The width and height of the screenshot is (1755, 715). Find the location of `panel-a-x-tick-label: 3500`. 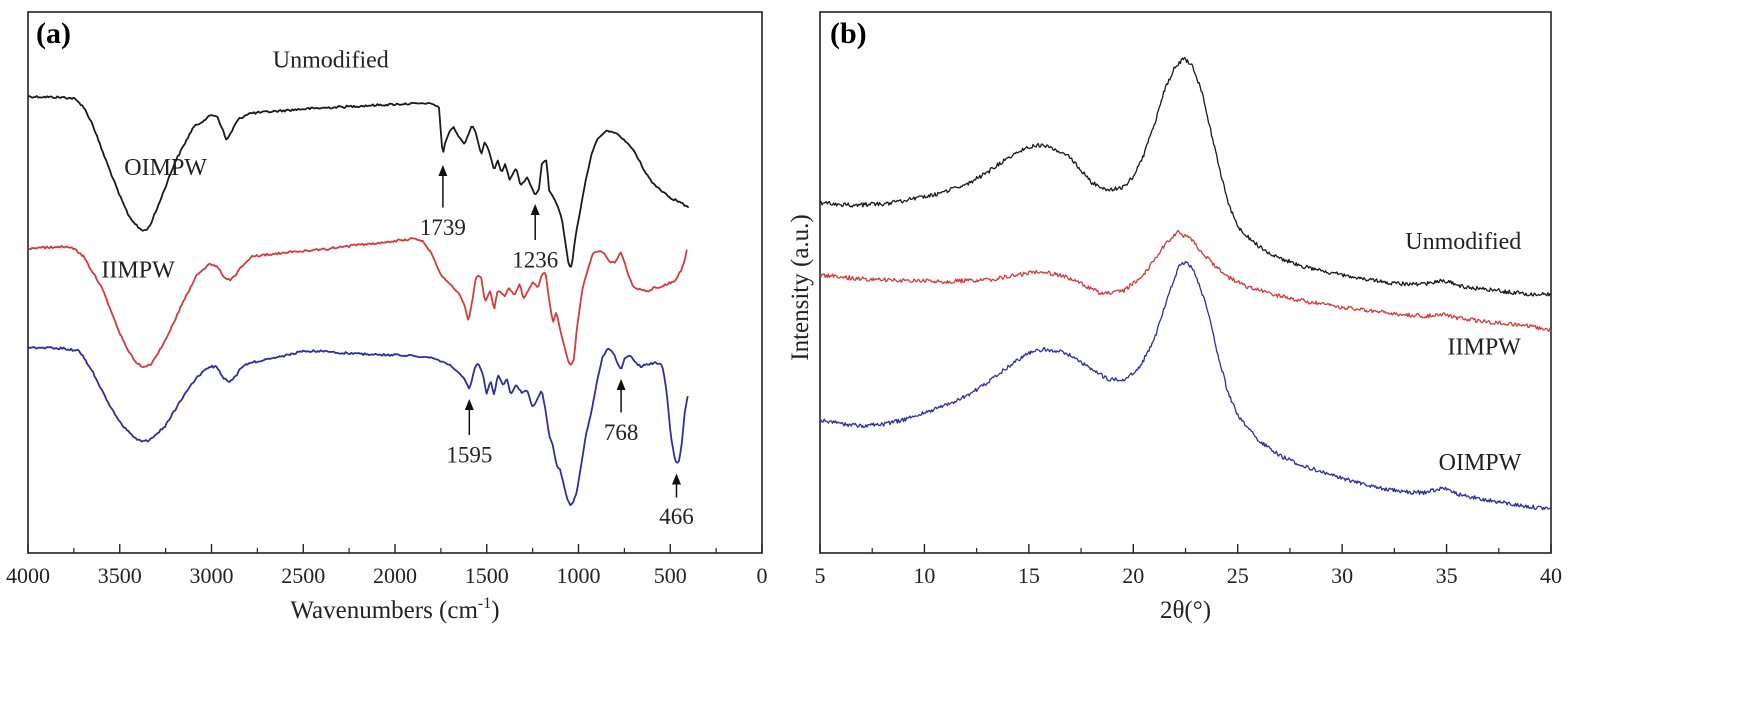

panel-a-x-tick-label: 3500 is located at coordinates (120, 575).